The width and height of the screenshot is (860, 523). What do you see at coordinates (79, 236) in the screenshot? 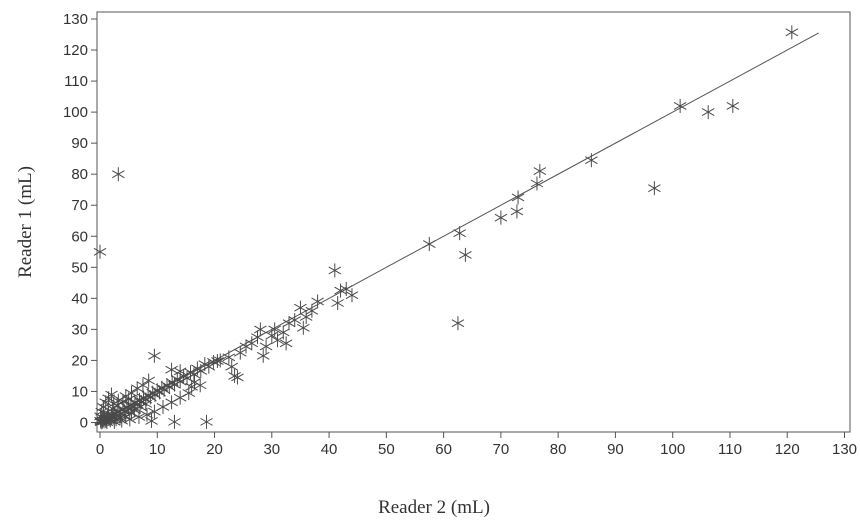
I see `y-tick-label: 60` at bounding box center [79, 236].